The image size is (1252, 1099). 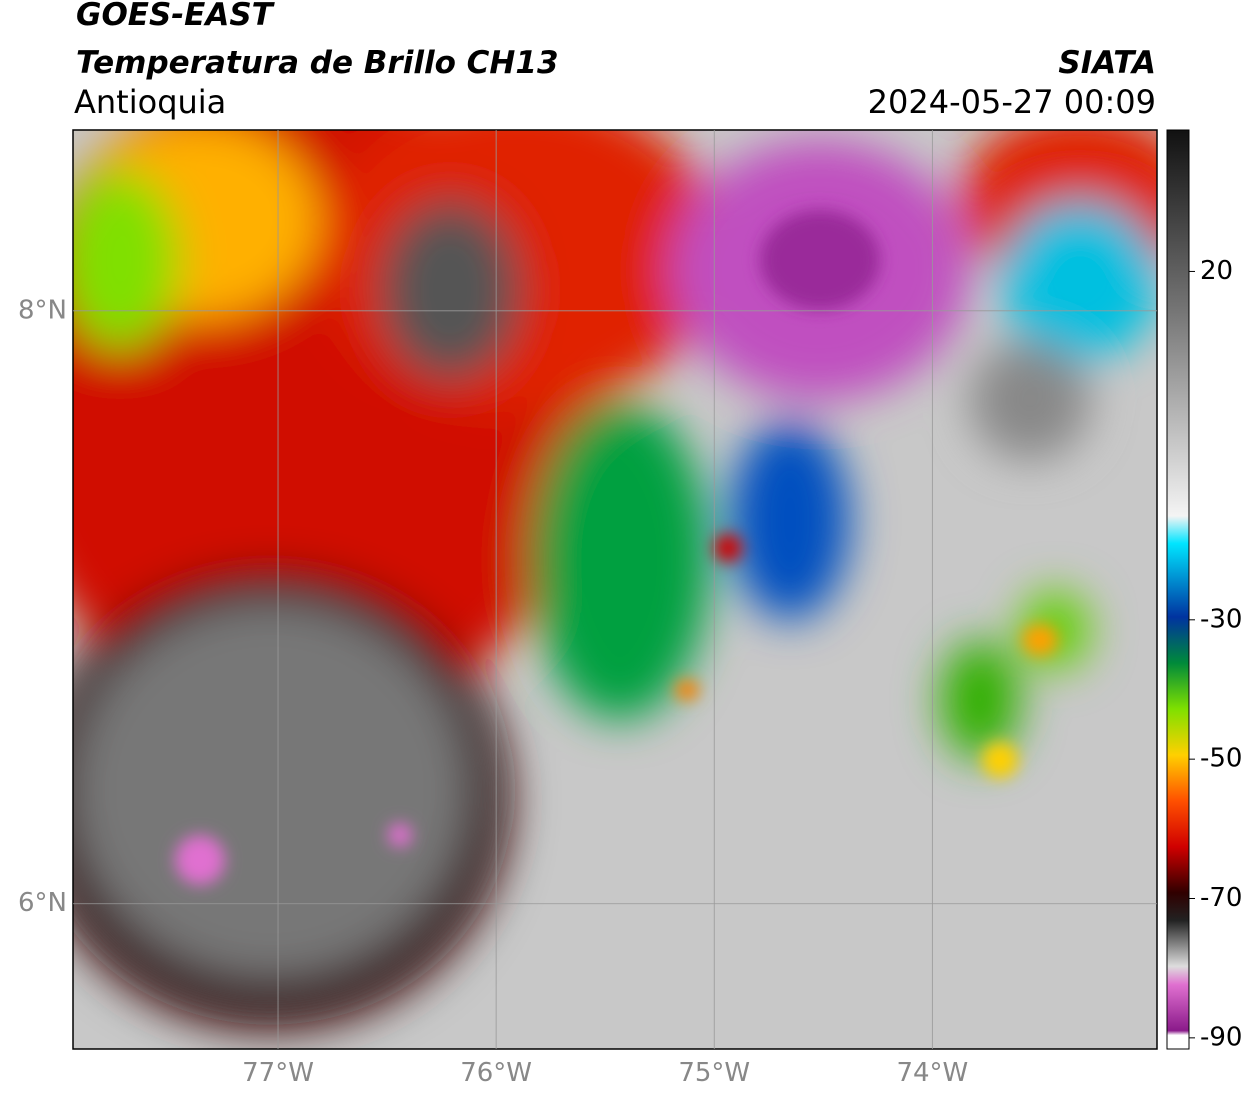 I want to click on subtitle: Temperatura de Brillo CH13, so click(x=317, y=63).